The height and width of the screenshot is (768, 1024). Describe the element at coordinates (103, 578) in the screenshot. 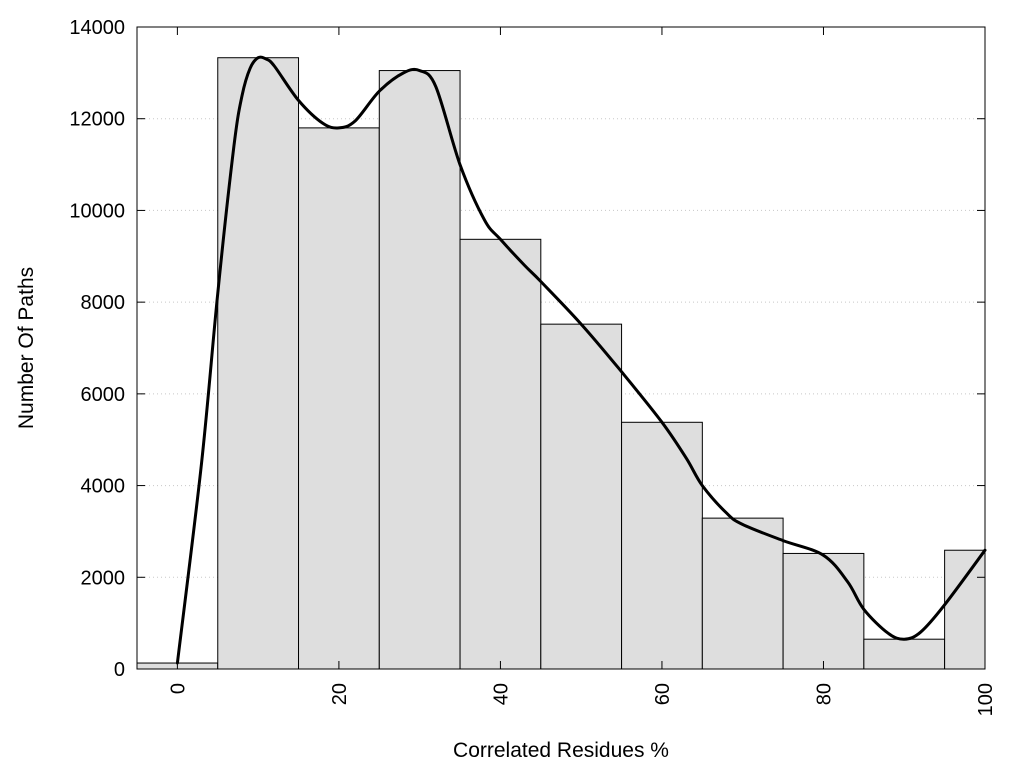

I see `y-tick-label-2000: 2000` at that location.